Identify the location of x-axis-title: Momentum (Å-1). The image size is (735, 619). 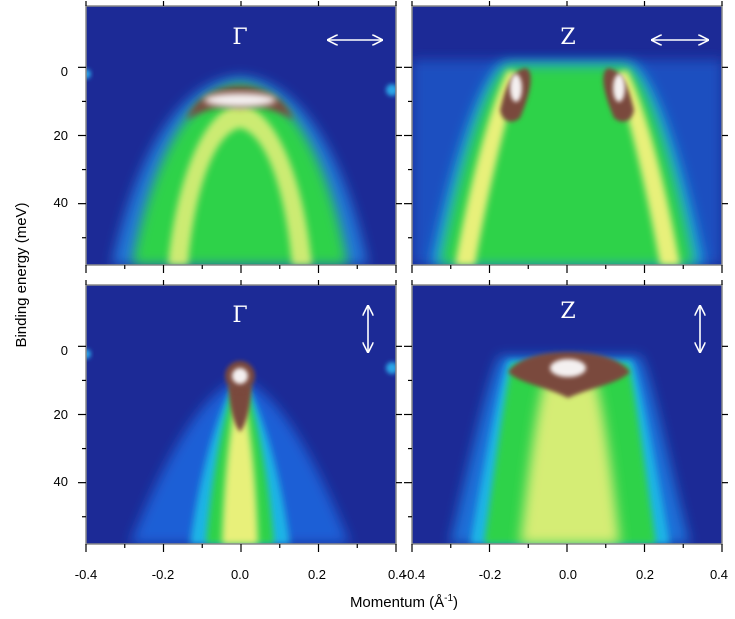
(404, 602).